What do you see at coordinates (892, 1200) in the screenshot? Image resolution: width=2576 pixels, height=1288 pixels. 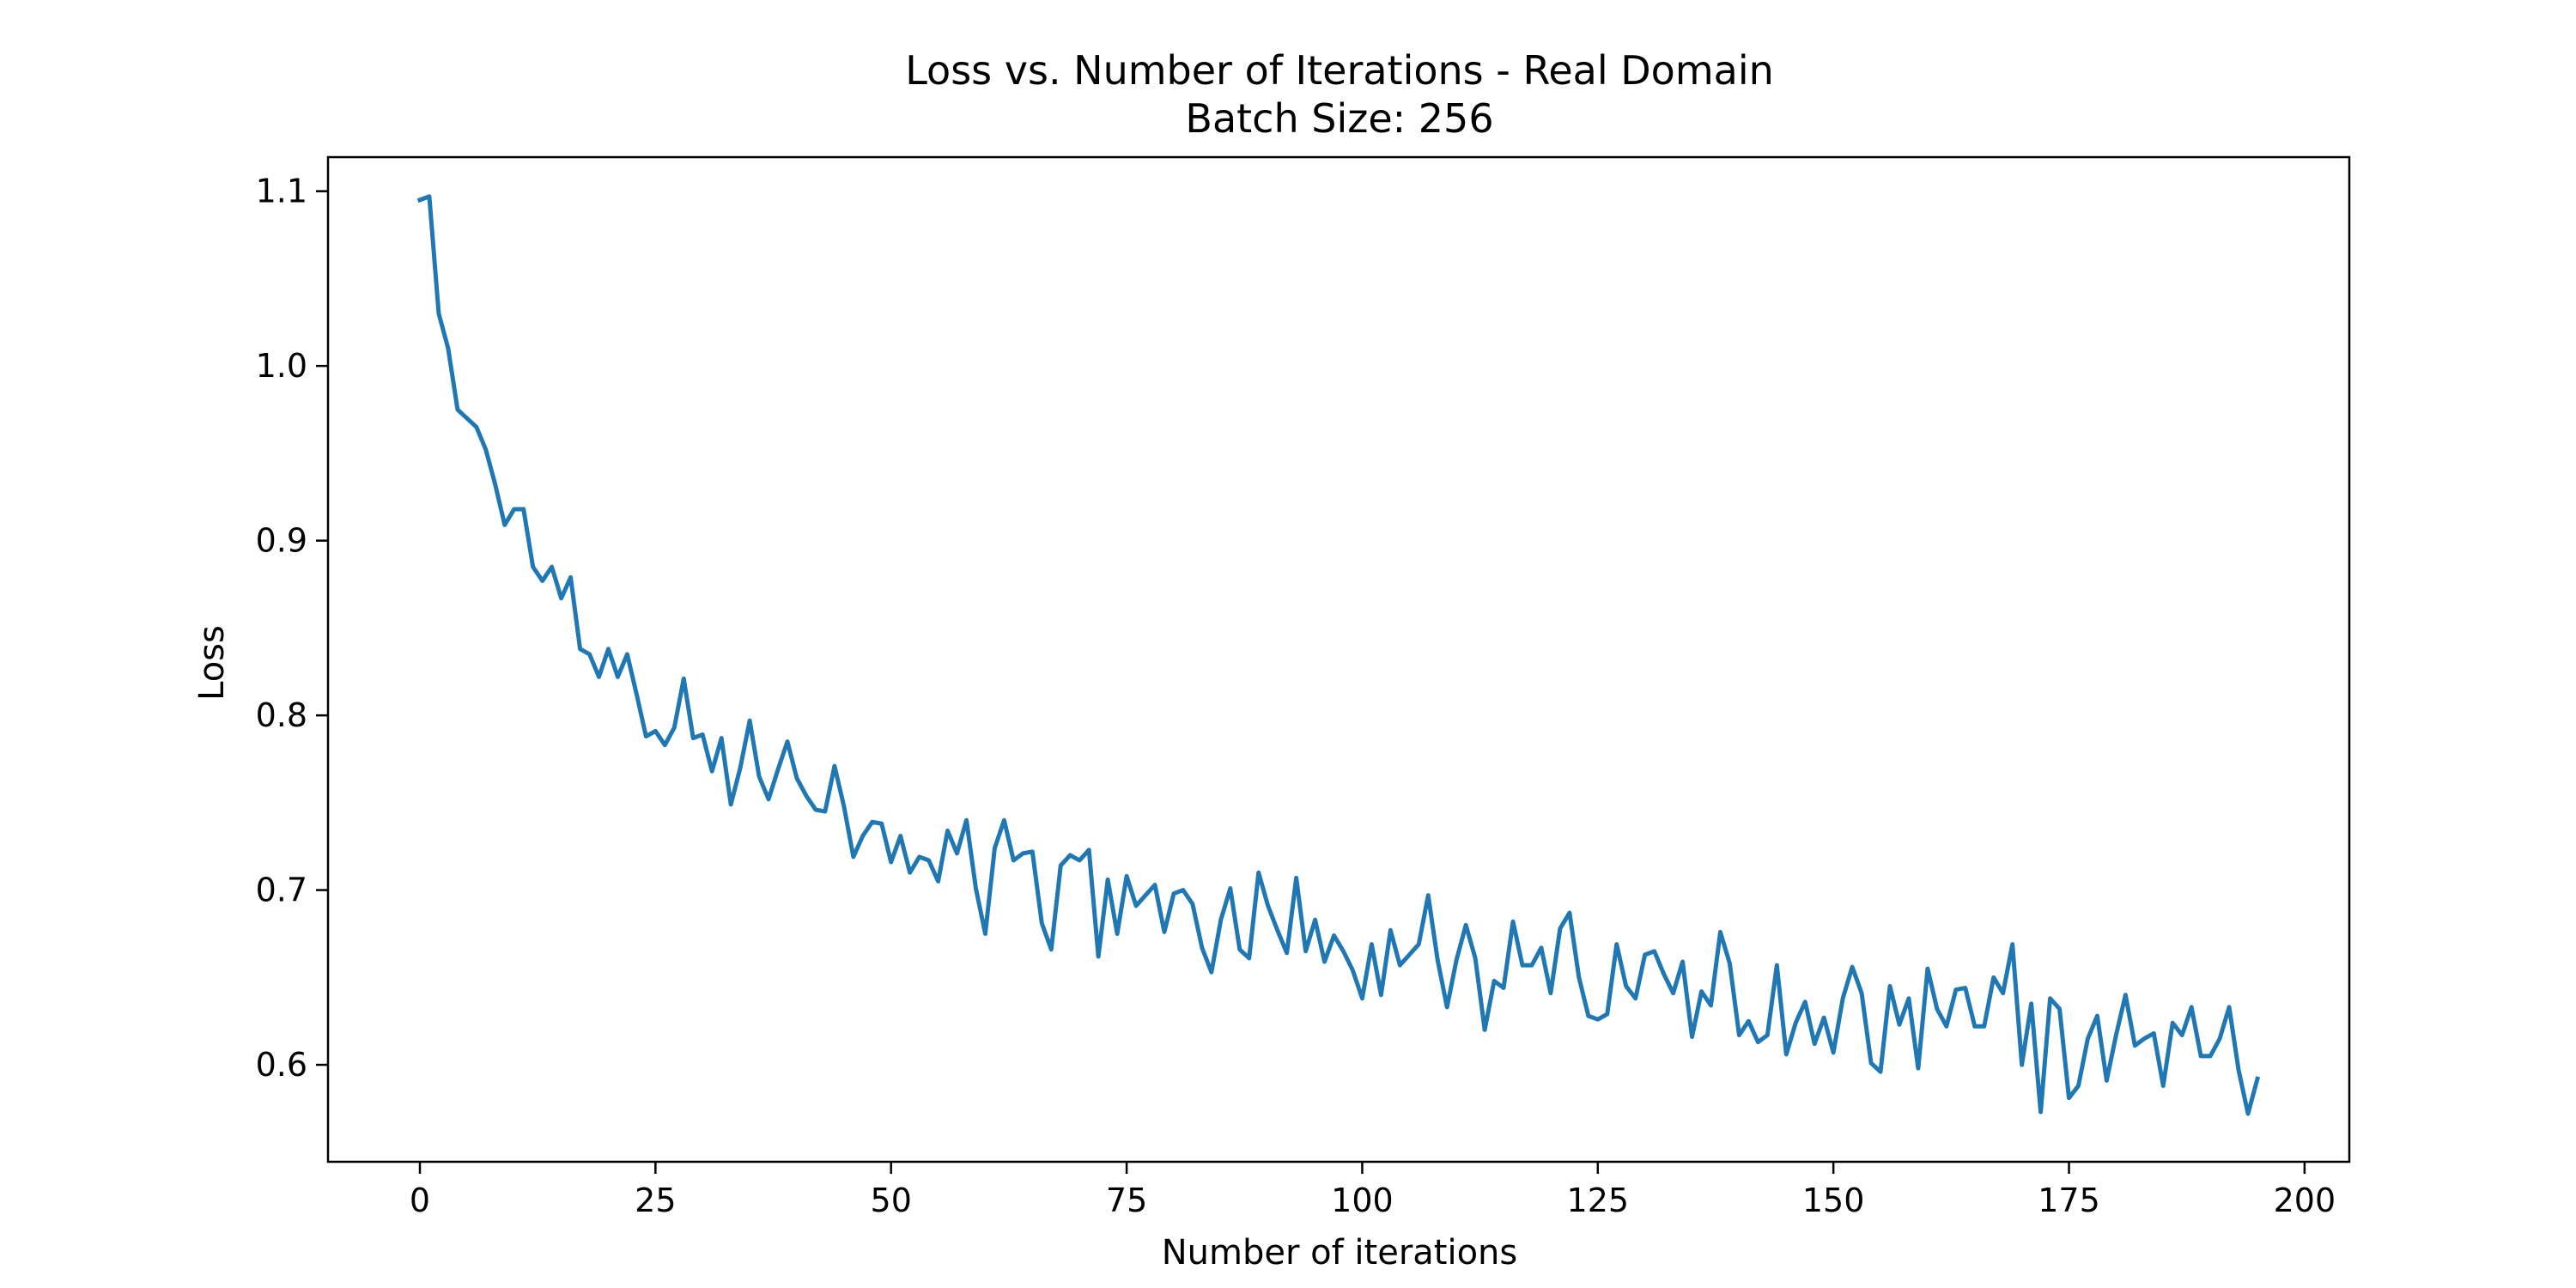 I see `x-tick-label: 50` at bounding box center [892, 1200].